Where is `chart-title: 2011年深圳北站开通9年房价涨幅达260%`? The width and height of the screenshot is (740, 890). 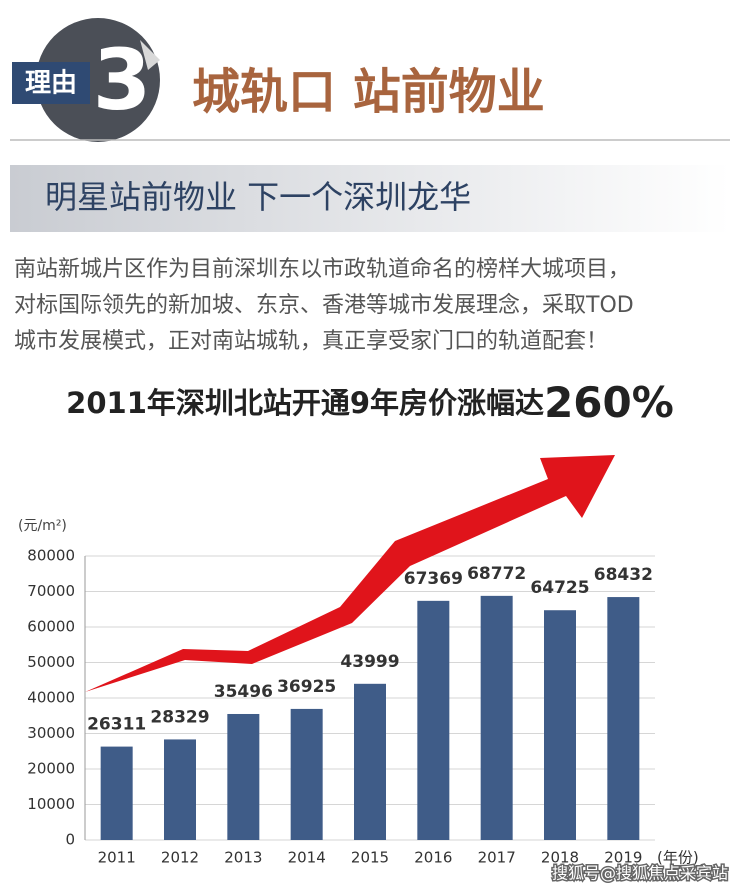 chart-title: 2011年深圳北站开通9年房价涨幅达260% is located at coordinates (370, 402).